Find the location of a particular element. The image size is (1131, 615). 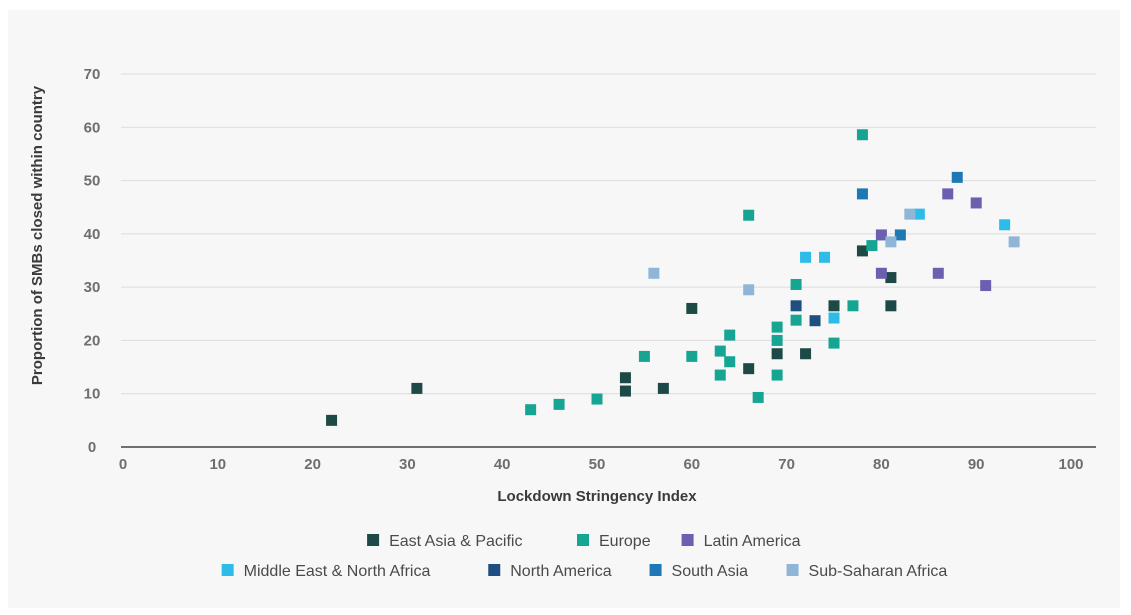

x-tick-label: 60 is located at coordinates (691, 464).